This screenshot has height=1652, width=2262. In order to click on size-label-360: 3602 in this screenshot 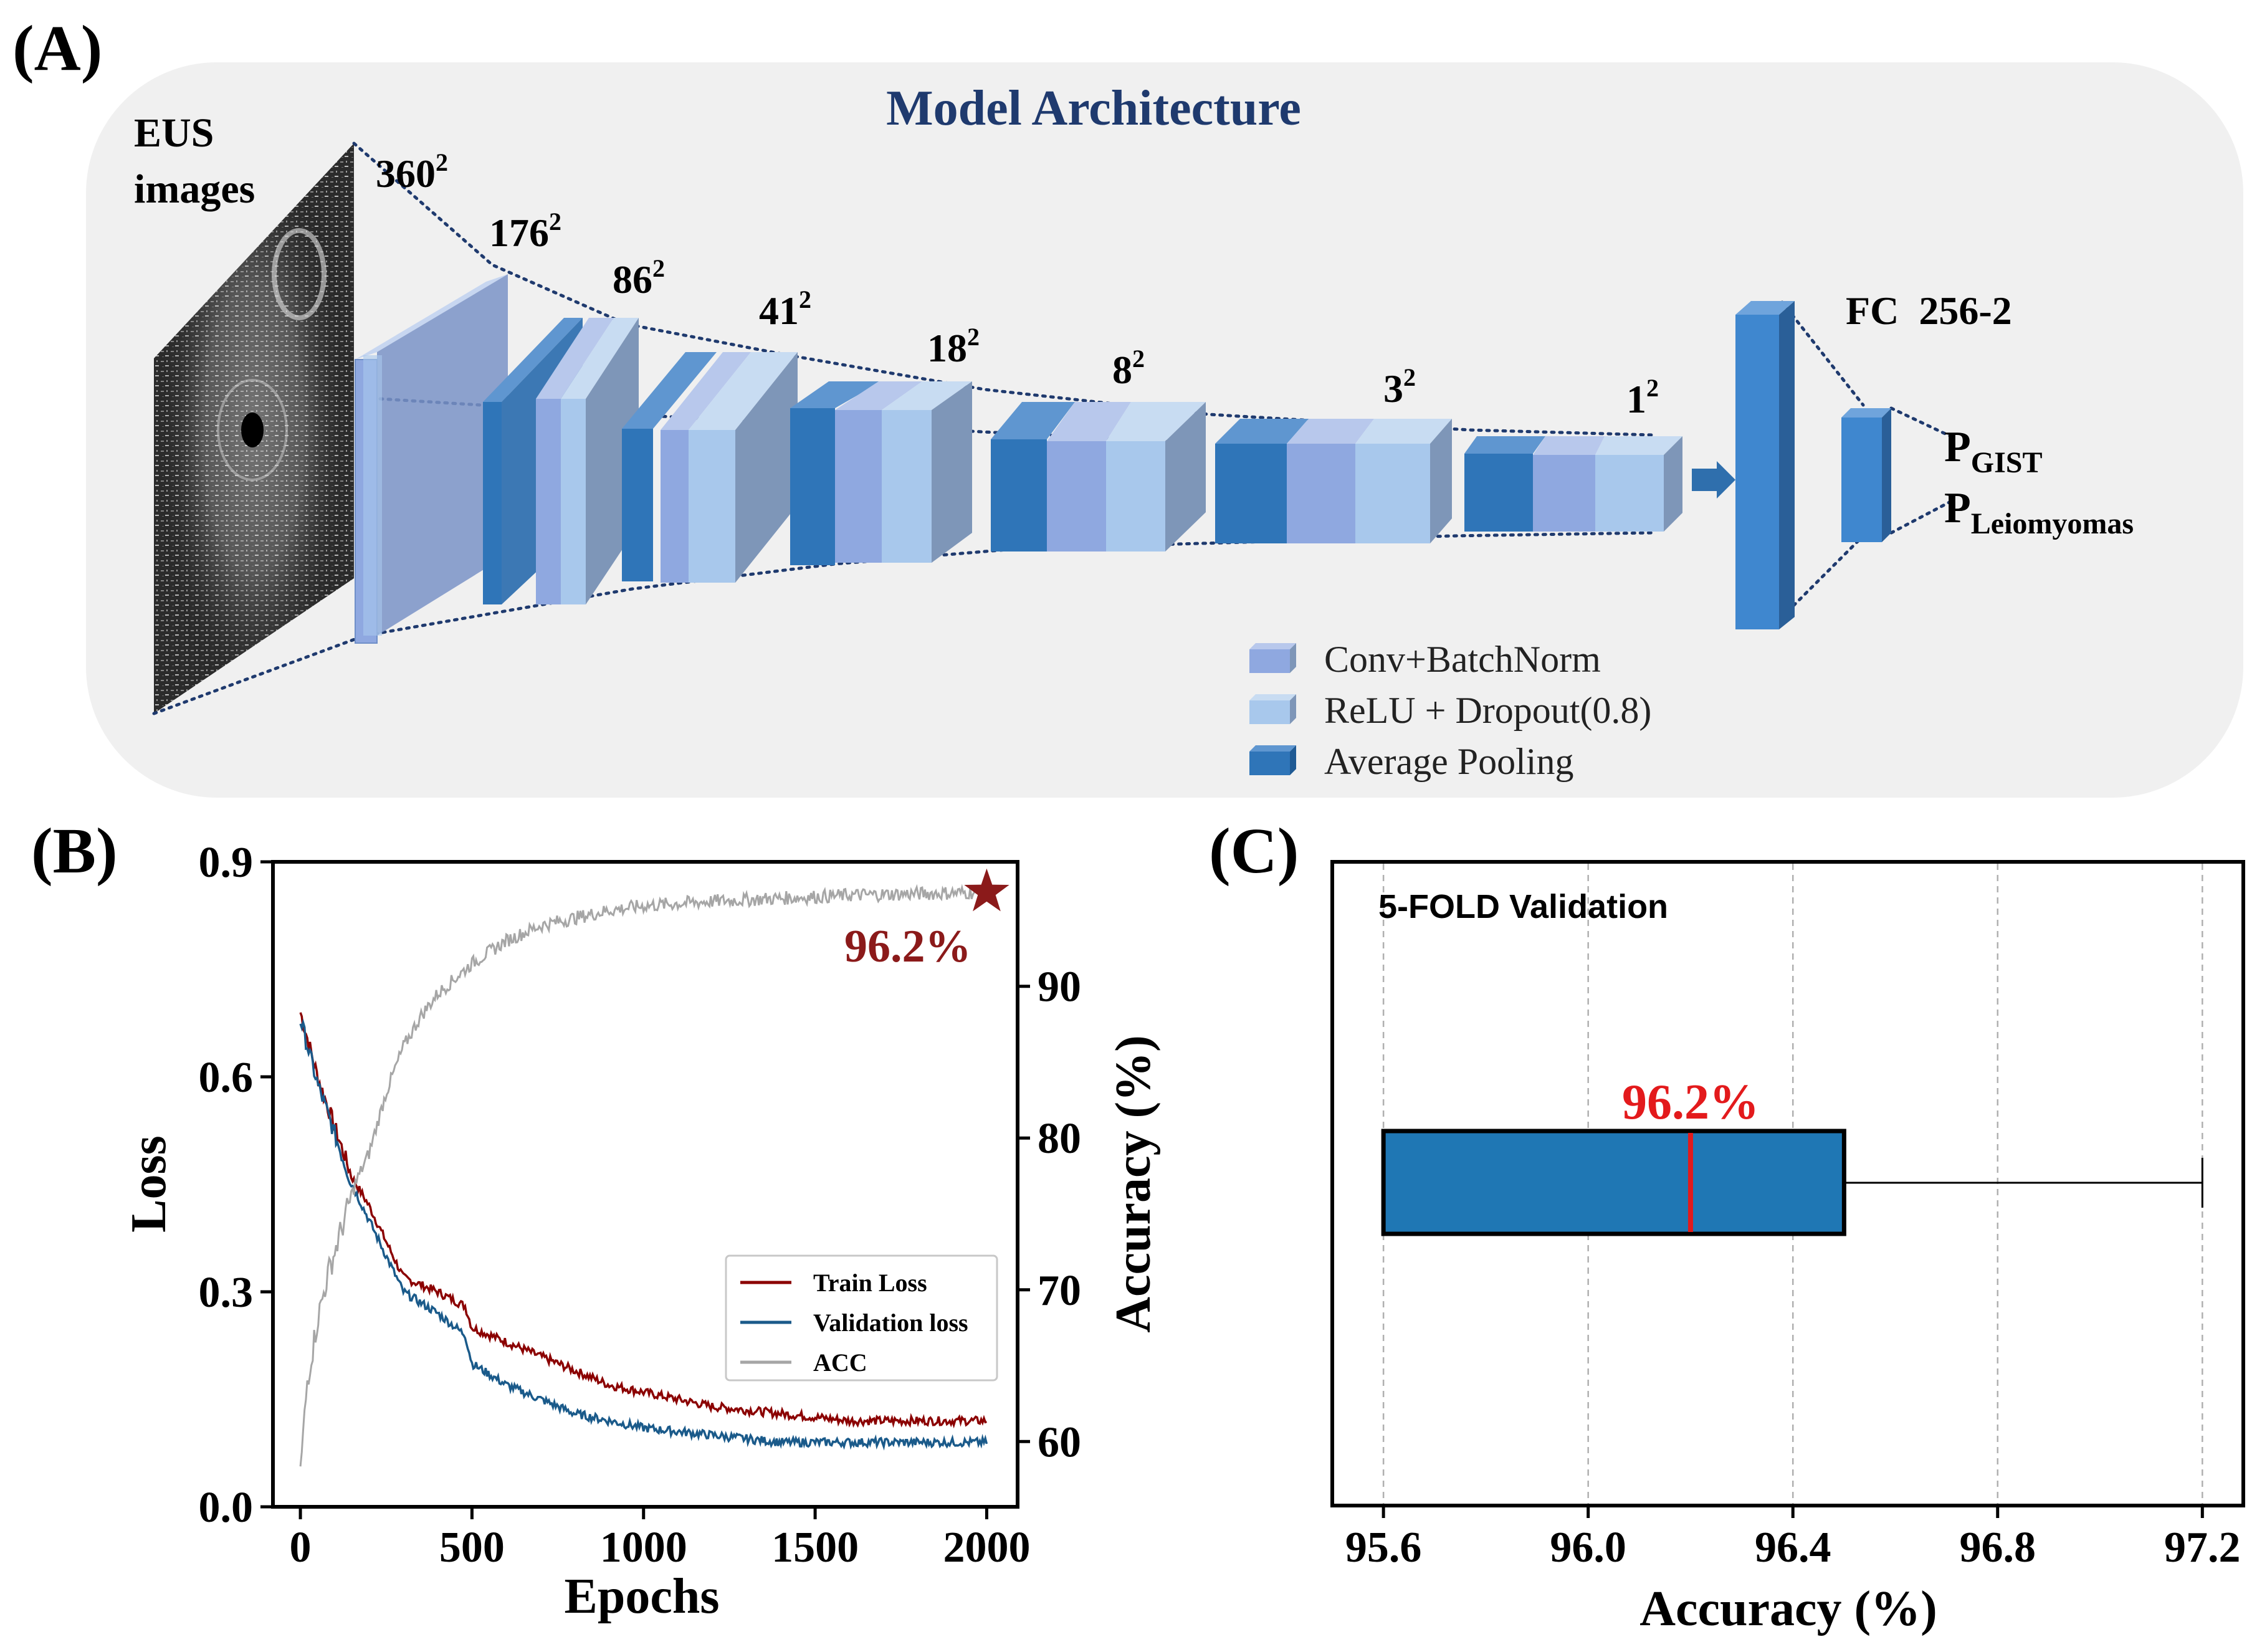, I will do `click(412, 172)`.